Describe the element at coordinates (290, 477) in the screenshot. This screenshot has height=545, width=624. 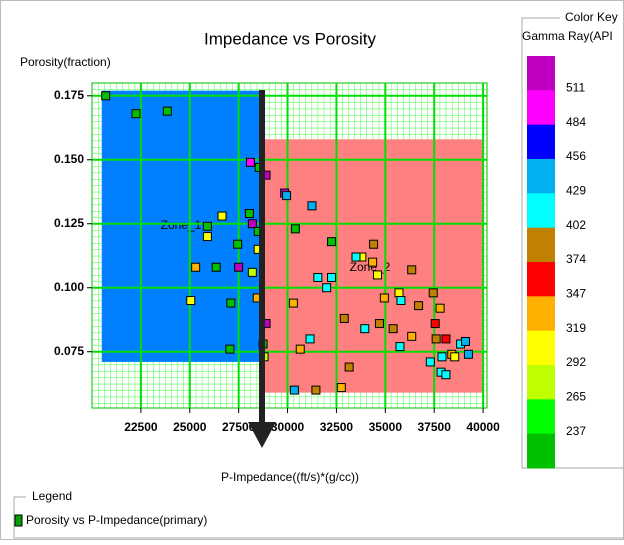
I see `x-axis-label: P-Impedance((ft/s)*(g/cc))` at that location.